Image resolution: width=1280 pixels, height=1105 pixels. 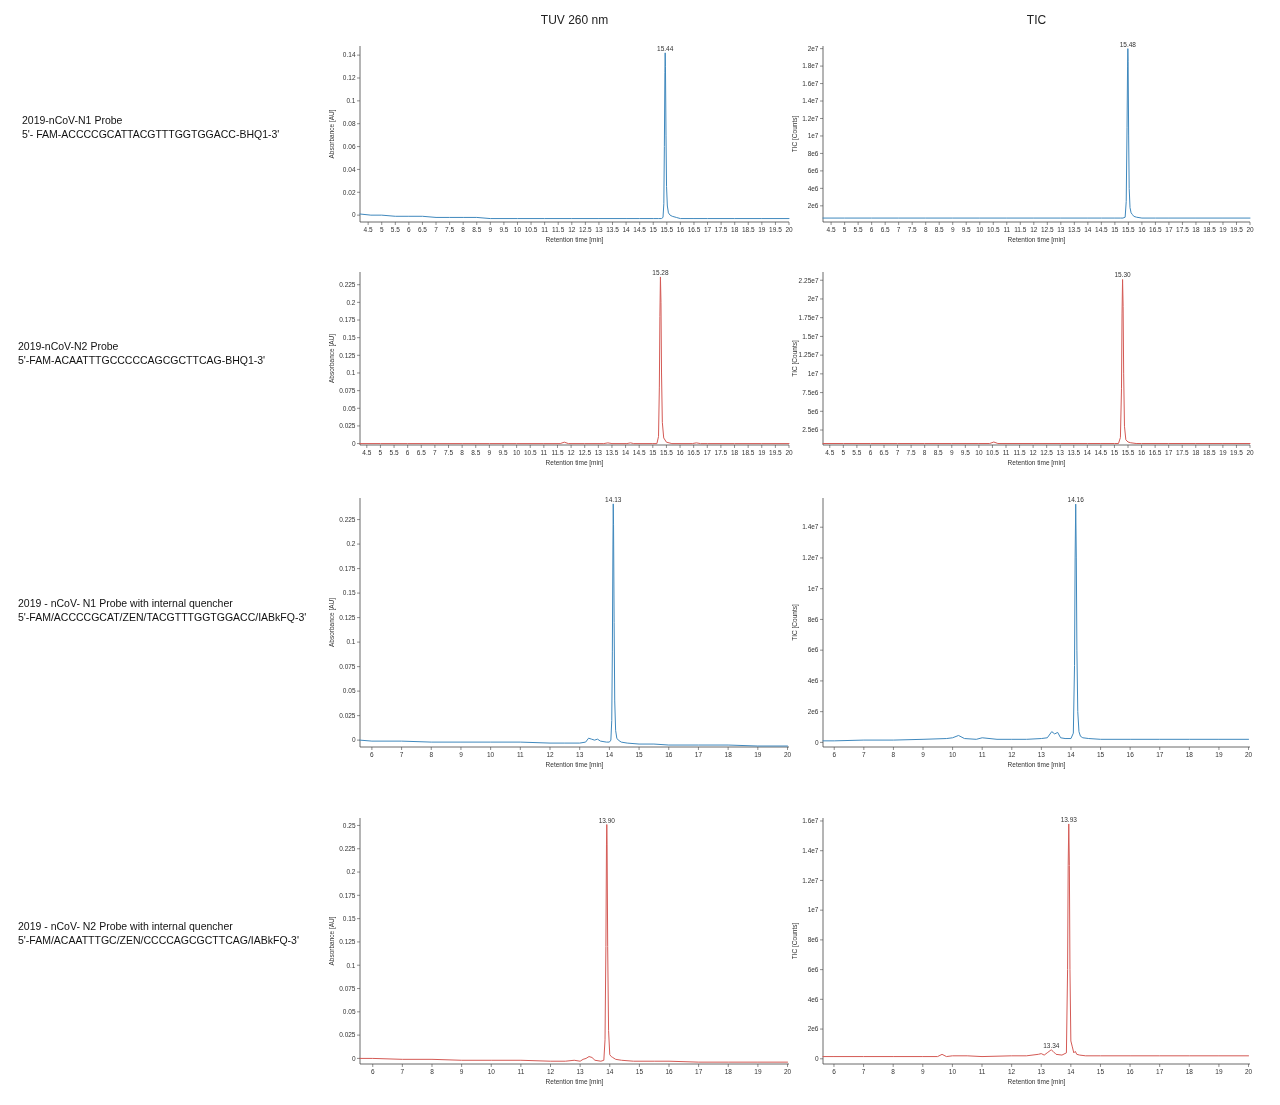 What do you see at coordinates (126, 603) in the screenshot?
I see `text: 2019 - nCoV- N1 Probe with internal quencher` at bounding box center [126, 603].